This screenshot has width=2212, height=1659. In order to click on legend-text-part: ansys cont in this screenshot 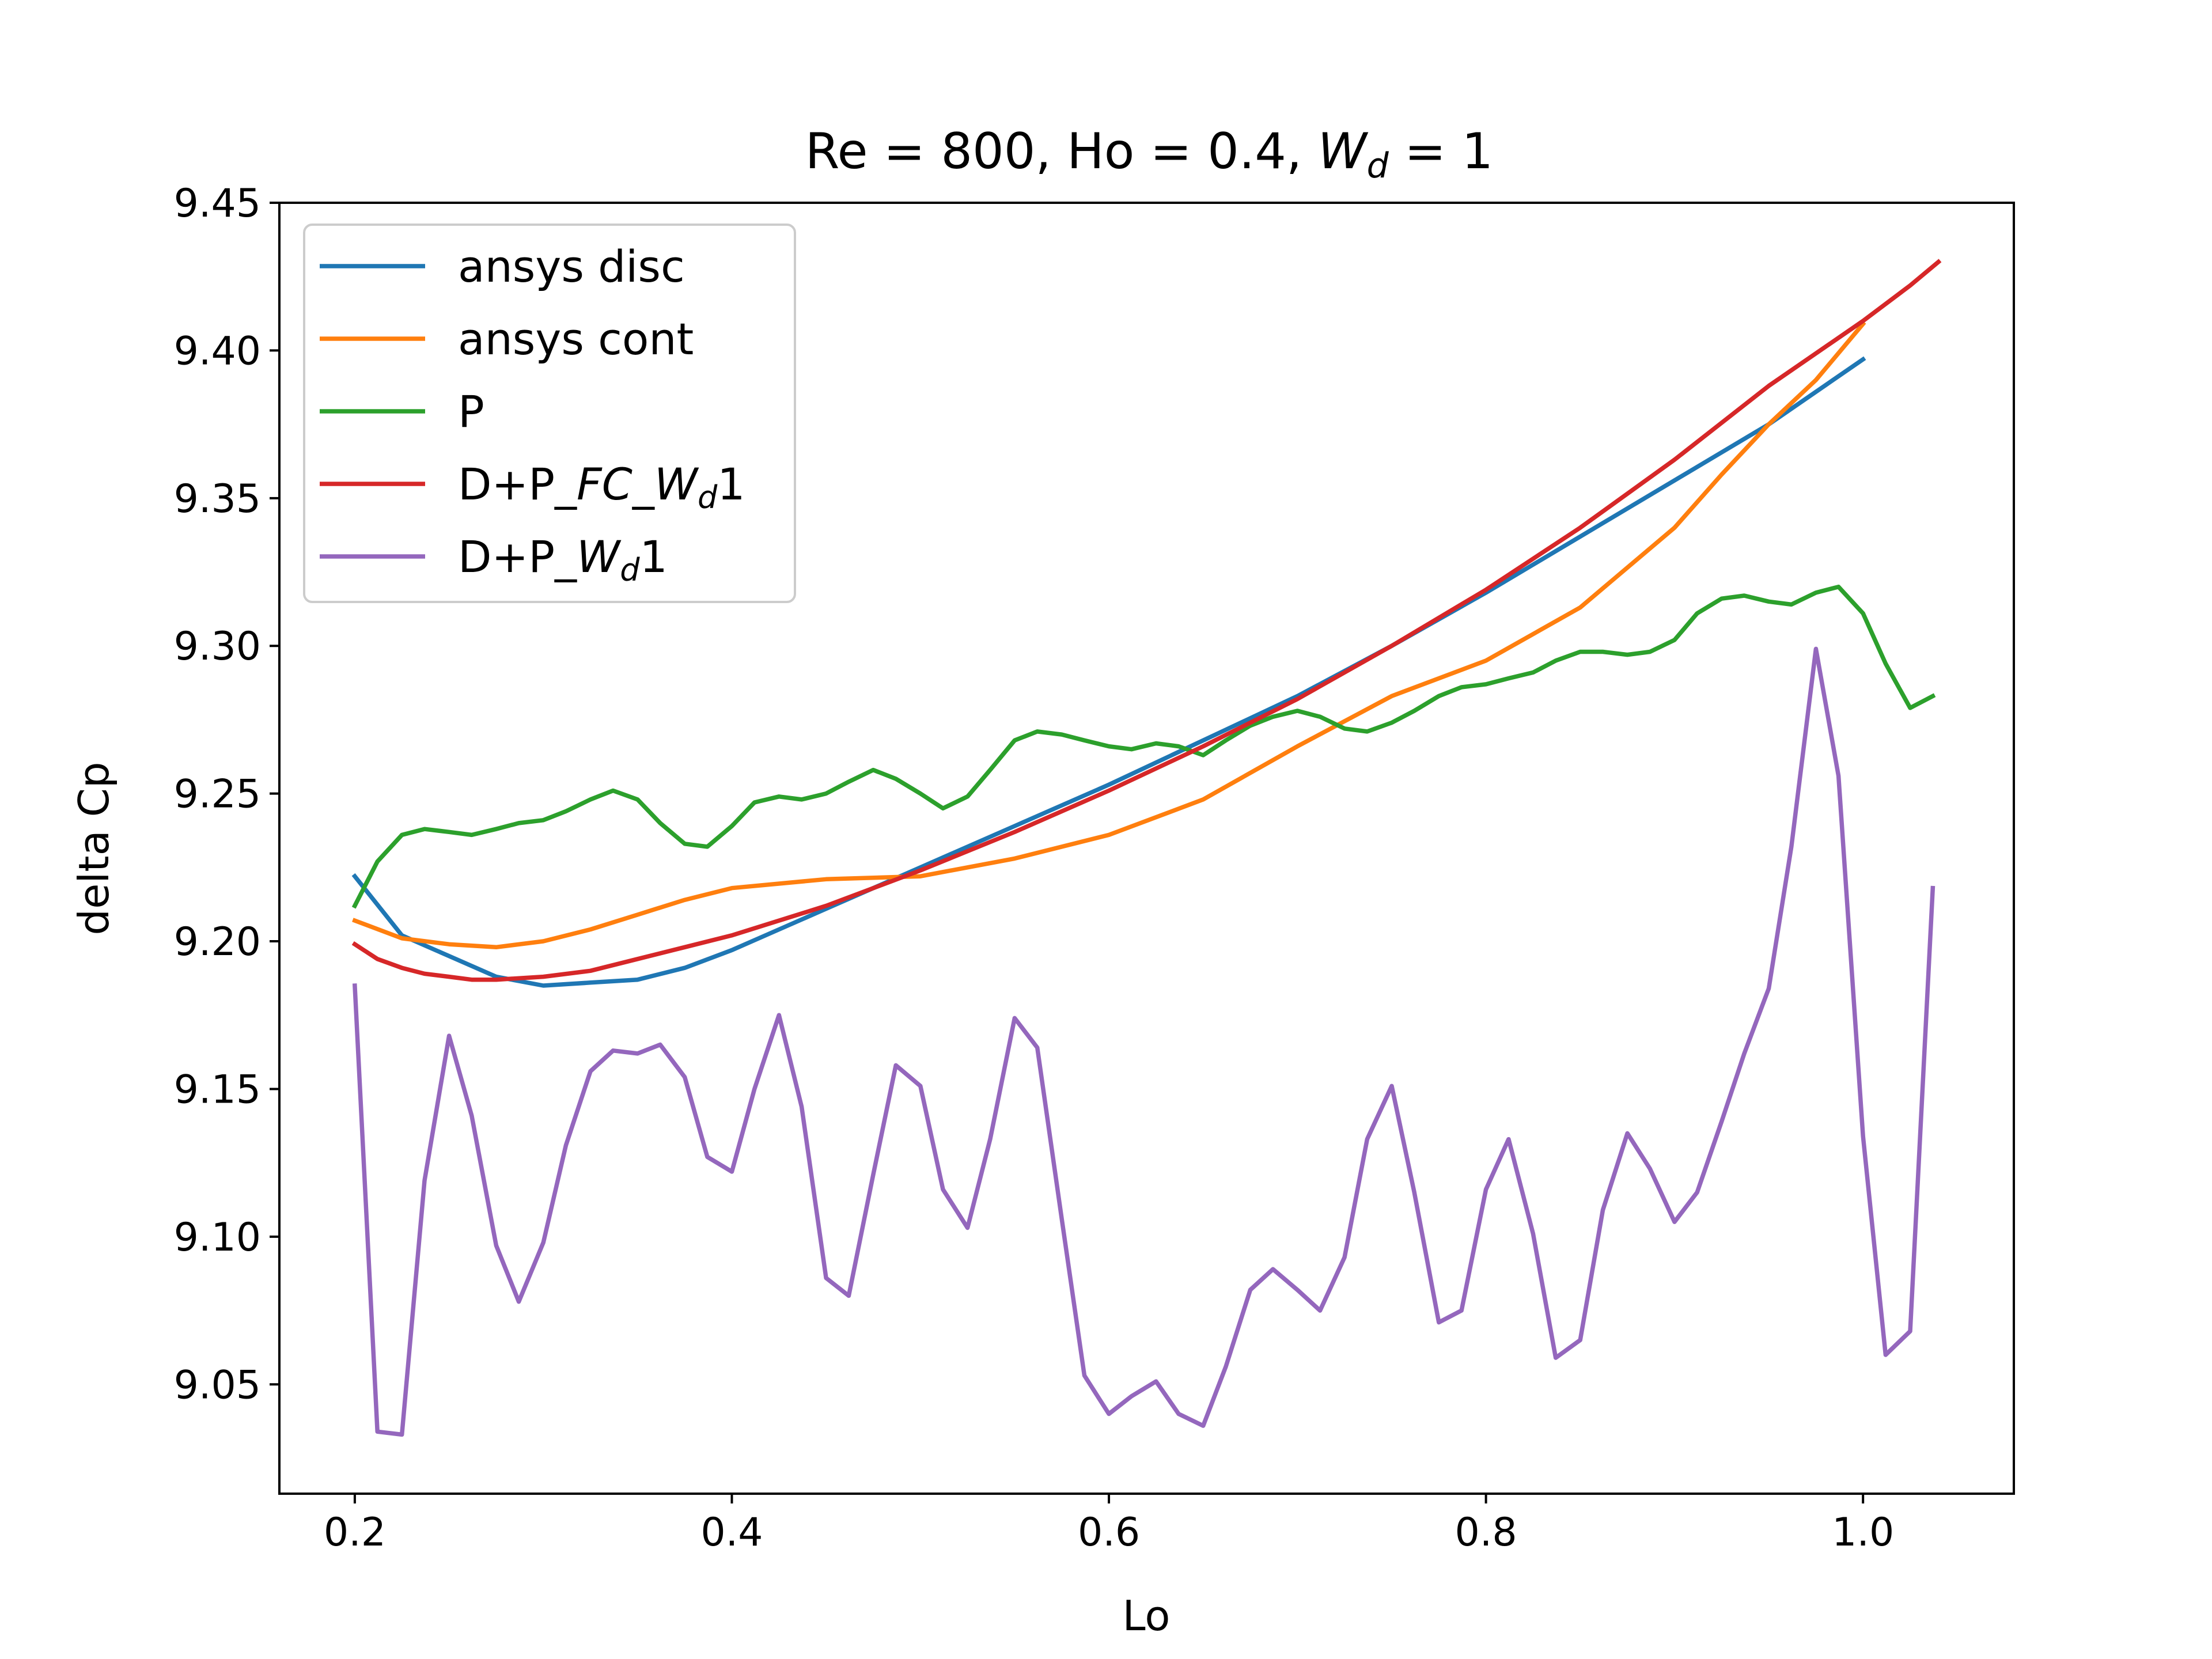, I will do `click(576, 339)`.